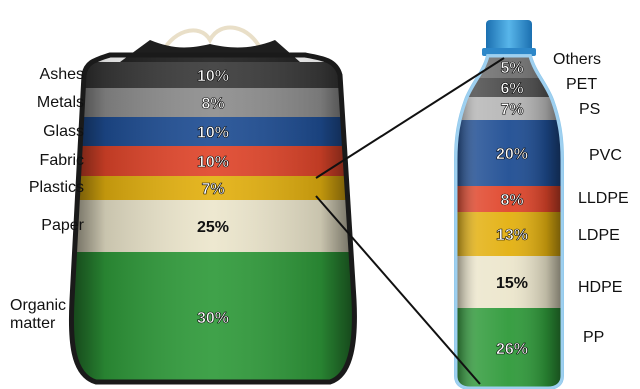 The image size is (640, 389). What do you see at coordinates (213, 76) in the screenshot?
I see `bag-value-label-ashes: 10%` at bounding box center [213, 76].